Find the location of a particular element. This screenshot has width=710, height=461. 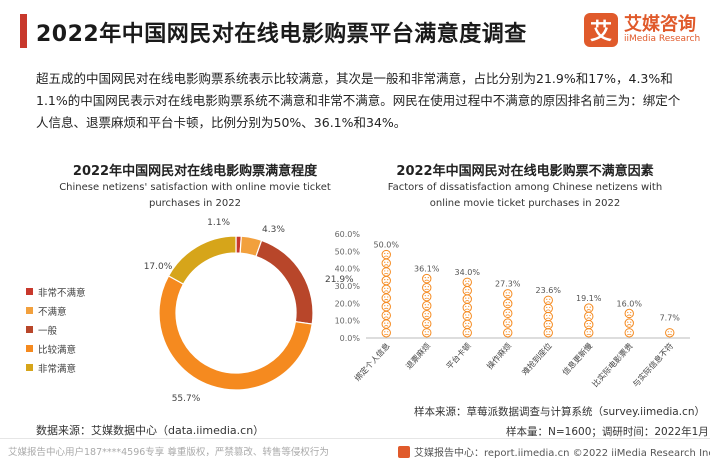

donut-slice-label: 4.3% is located at coordinates (273, 230).